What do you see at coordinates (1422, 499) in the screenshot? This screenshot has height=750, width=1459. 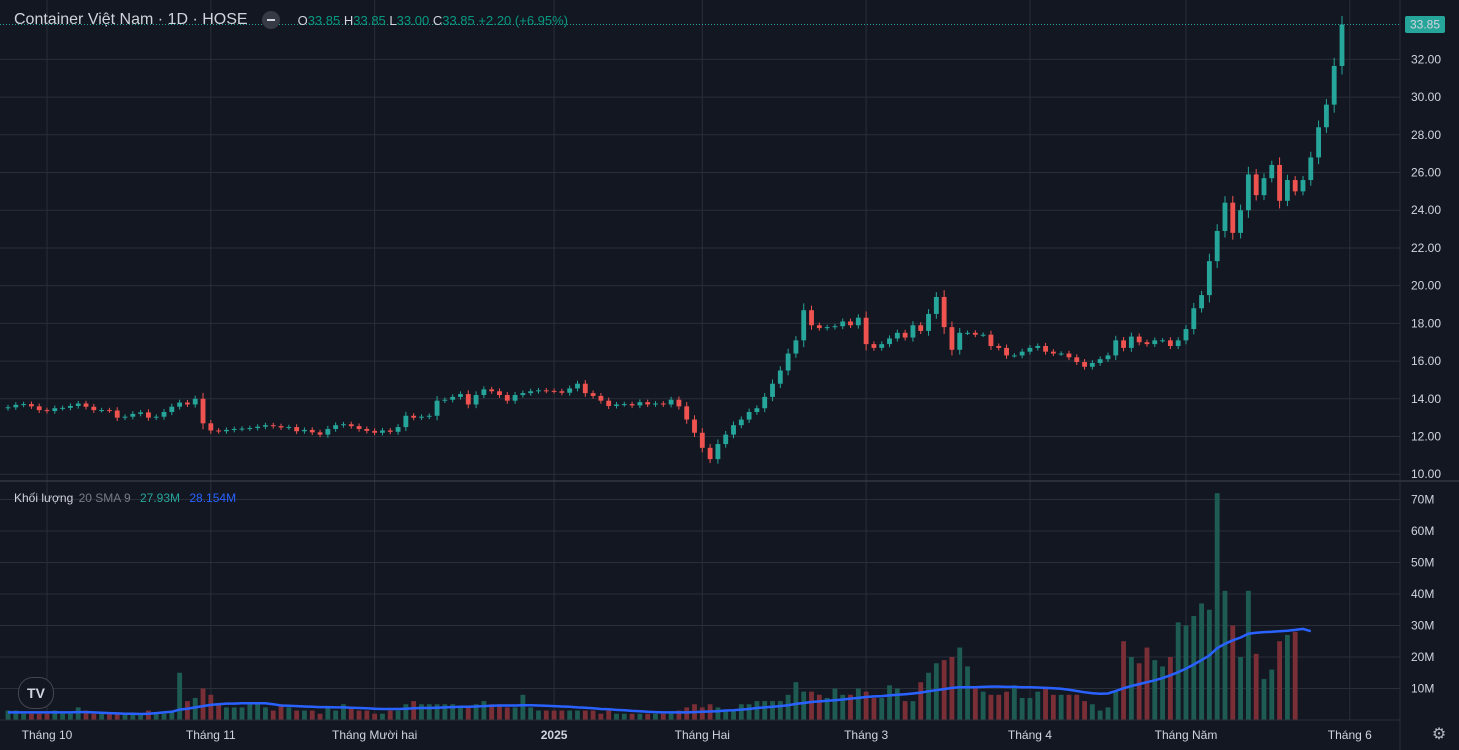 I see `volume-tick-label: 70M` at bounding box center [1422, 499].